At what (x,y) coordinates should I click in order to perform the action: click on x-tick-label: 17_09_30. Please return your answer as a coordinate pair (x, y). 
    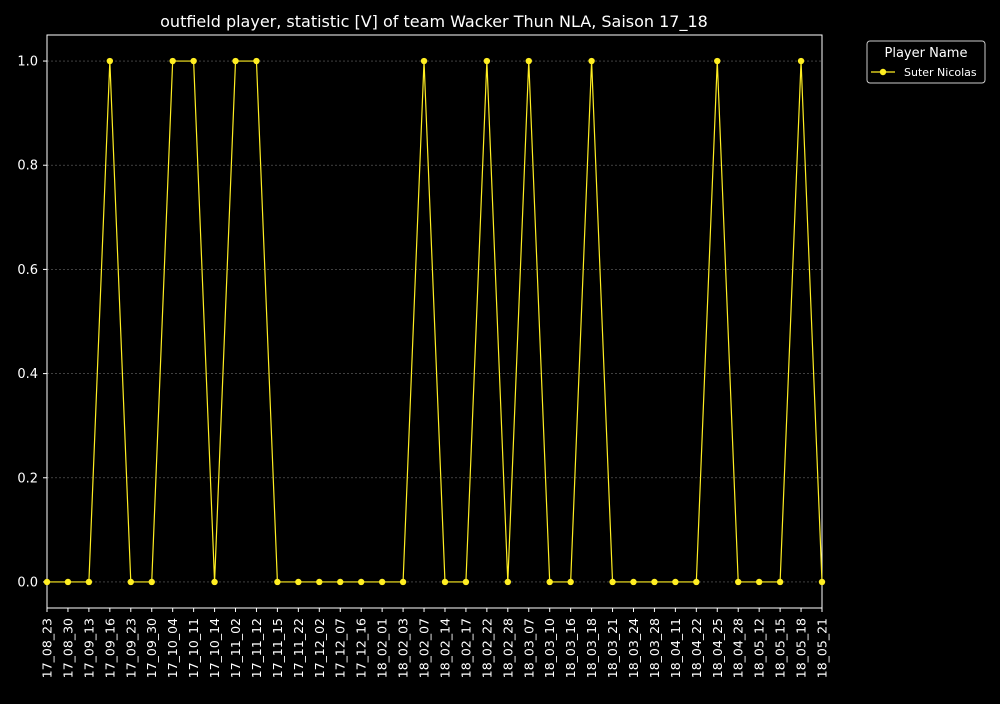
    Looking at the image, I should click on (151, 648).